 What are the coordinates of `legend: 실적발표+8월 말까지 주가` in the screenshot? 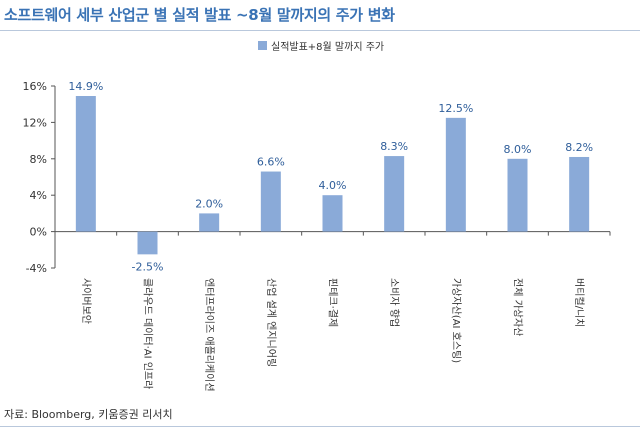 It's located at (321, 45).